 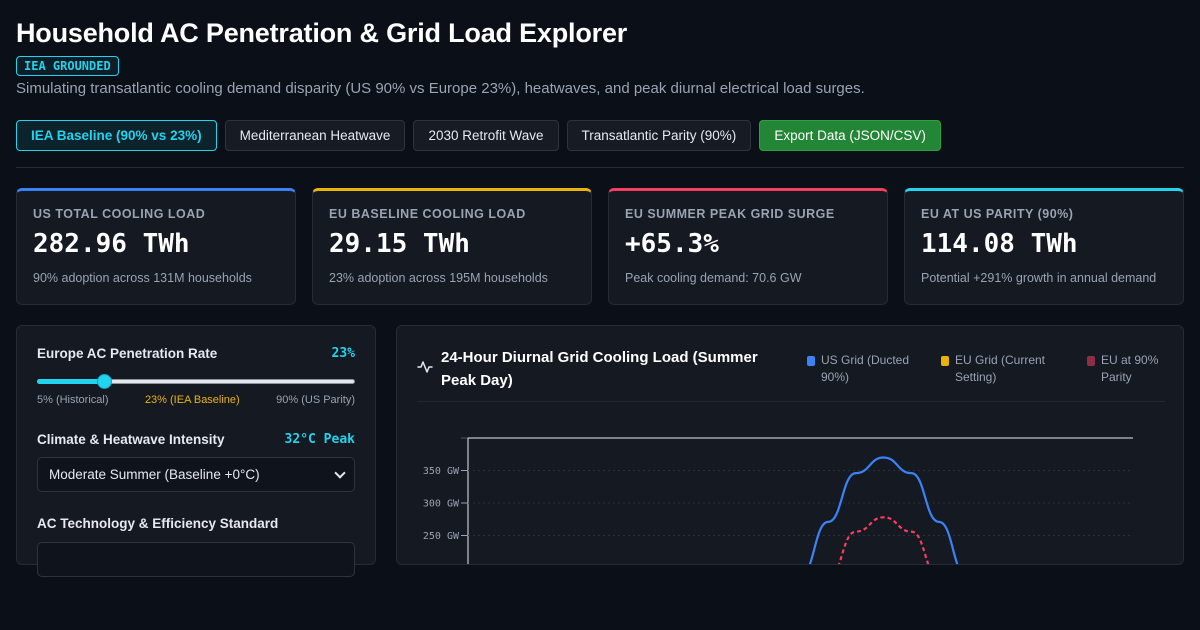 What do you see at coordinates (1130, 368) in the screenshot?
I see `legend-label: EU at 90% Parity` at bounding box center [1130, 368].